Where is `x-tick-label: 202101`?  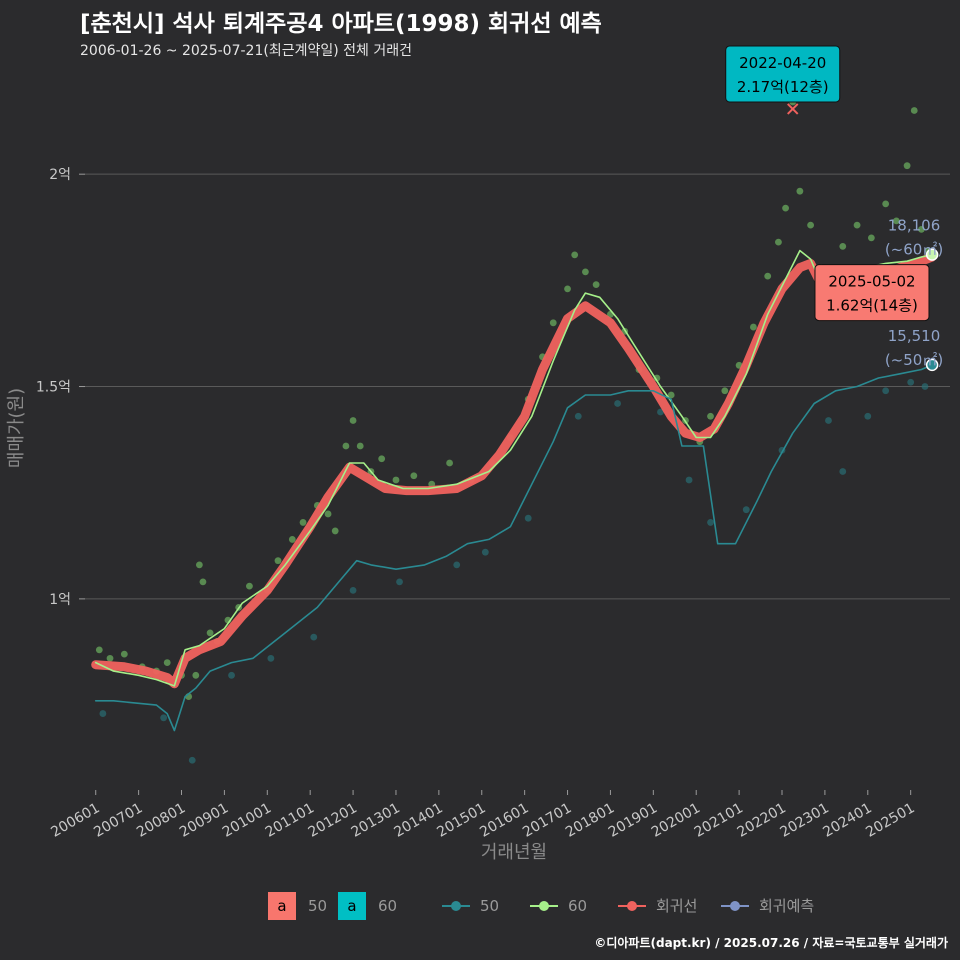 x-tick-label: 202101 is located at coordinates (719, 820).